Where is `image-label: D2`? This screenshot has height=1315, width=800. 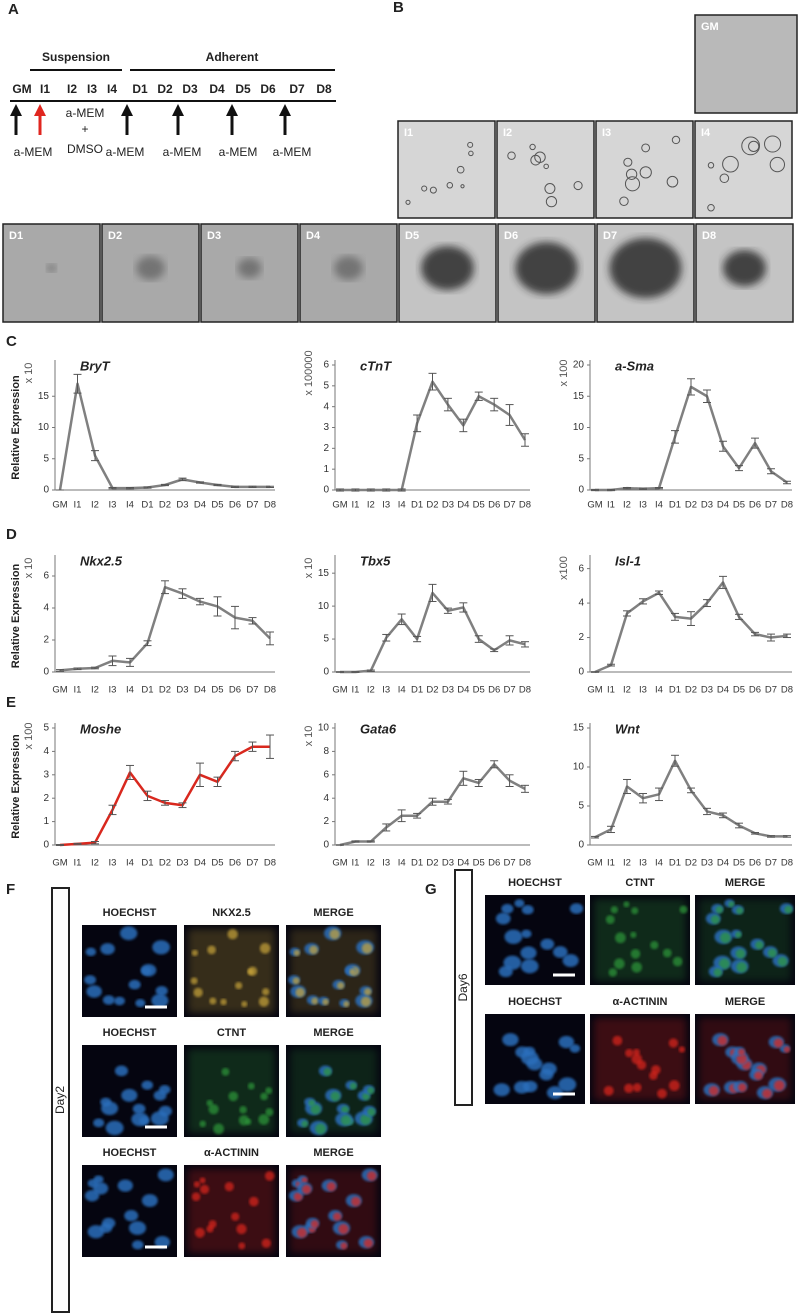
image-label: D2 is located at coordinates (115, 236).